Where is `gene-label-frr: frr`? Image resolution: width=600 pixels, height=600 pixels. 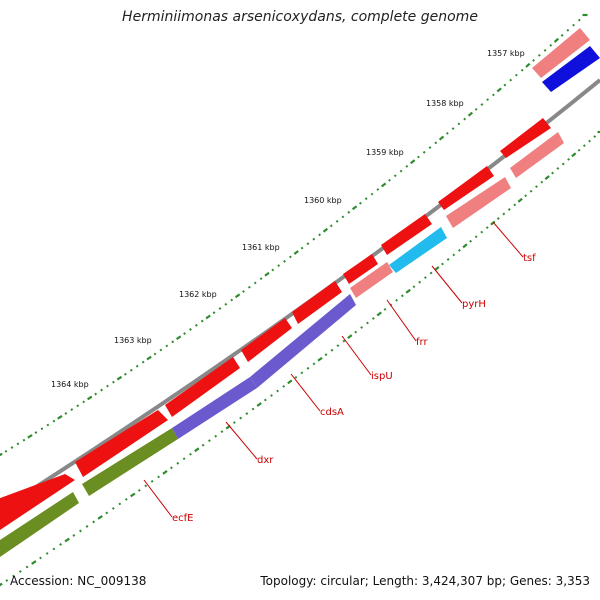 gene-label-frr: frr is located at coordinates (422, 342).